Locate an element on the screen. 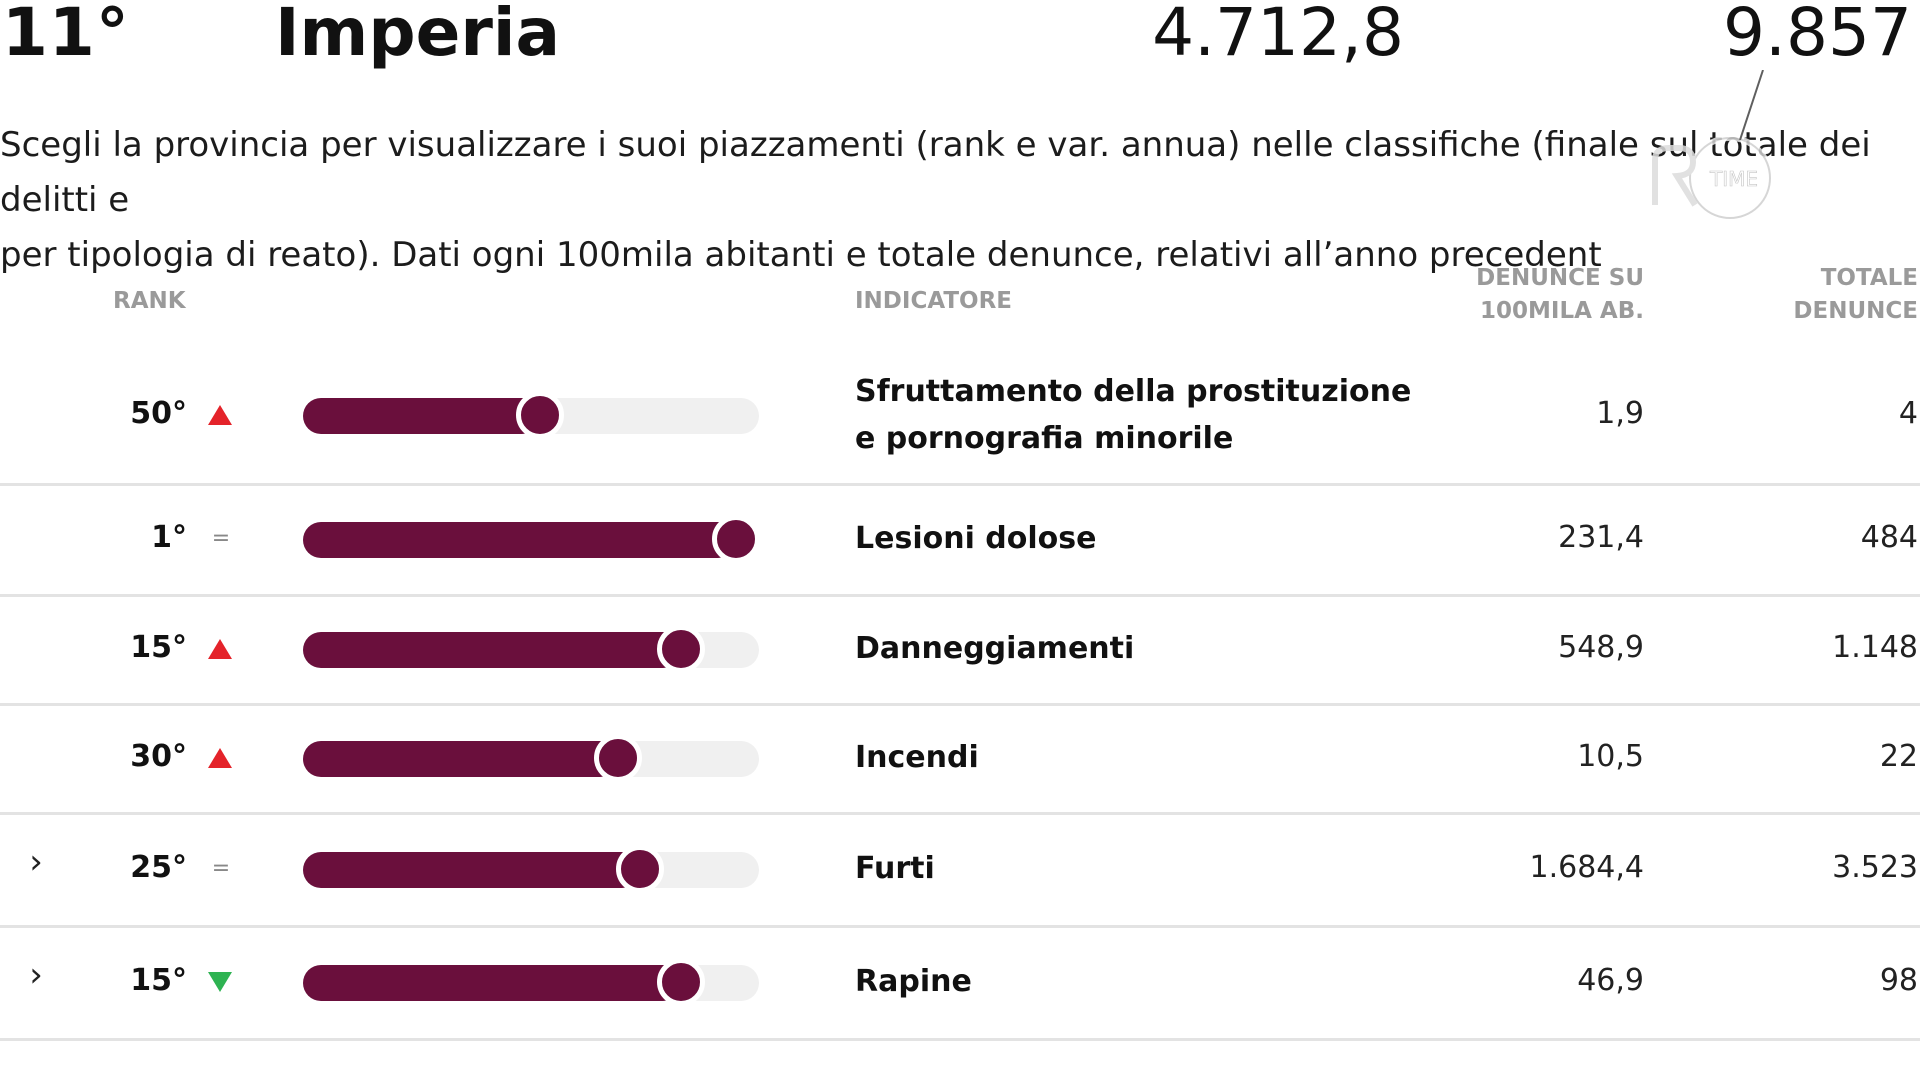 The image size is (1920, 1080). row-rank: 25° is located at coordinates (158, 867).